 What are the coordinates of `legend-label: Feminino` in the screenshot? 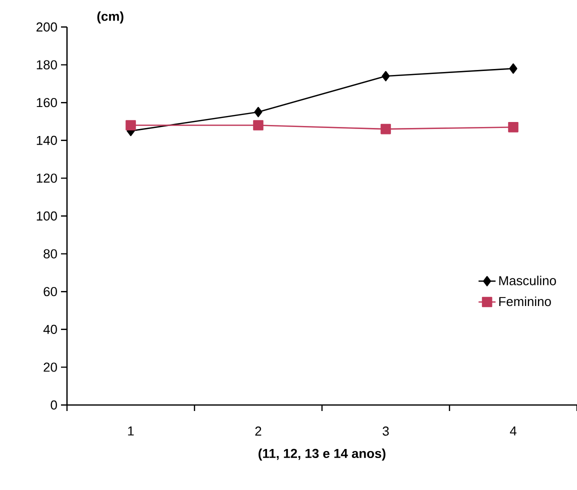 It's located at (525, 301).